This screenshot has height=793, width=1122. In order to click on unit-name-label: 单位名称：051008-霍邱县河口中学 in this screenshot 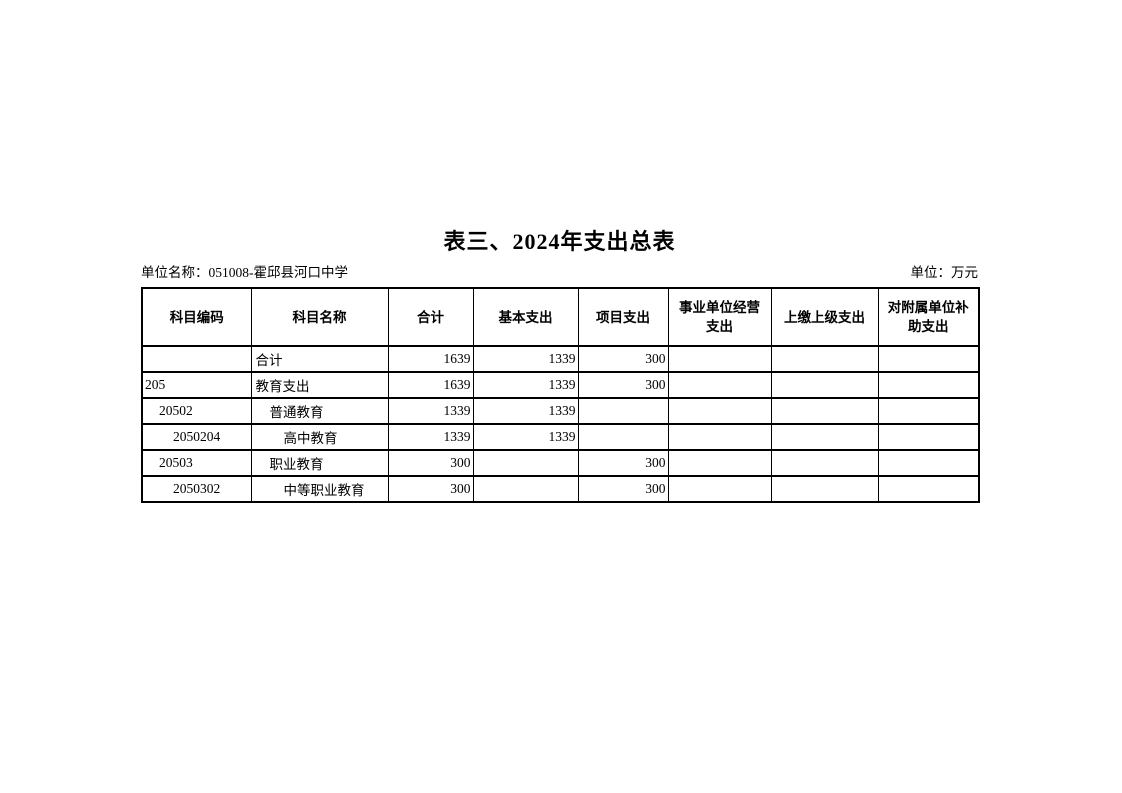, I will do `click(244, 272)`.